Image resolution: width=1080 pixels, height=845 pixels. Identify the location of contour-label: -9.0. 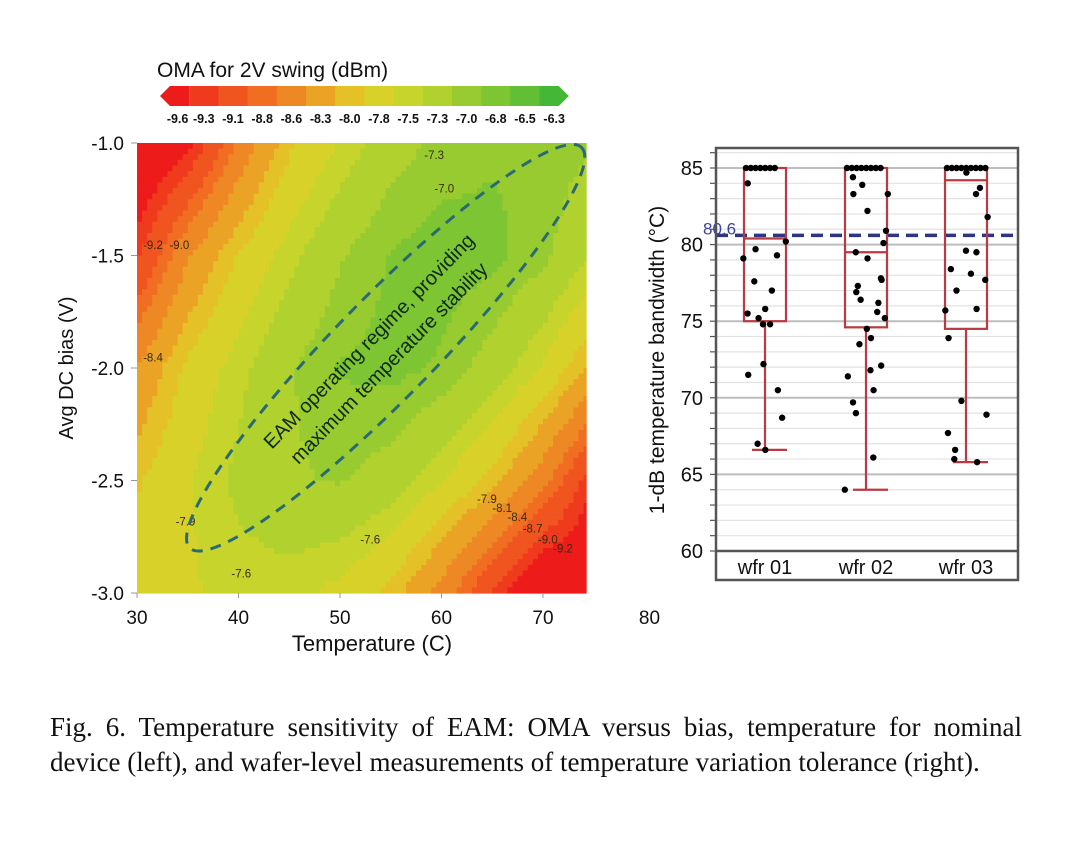
(179, 246).